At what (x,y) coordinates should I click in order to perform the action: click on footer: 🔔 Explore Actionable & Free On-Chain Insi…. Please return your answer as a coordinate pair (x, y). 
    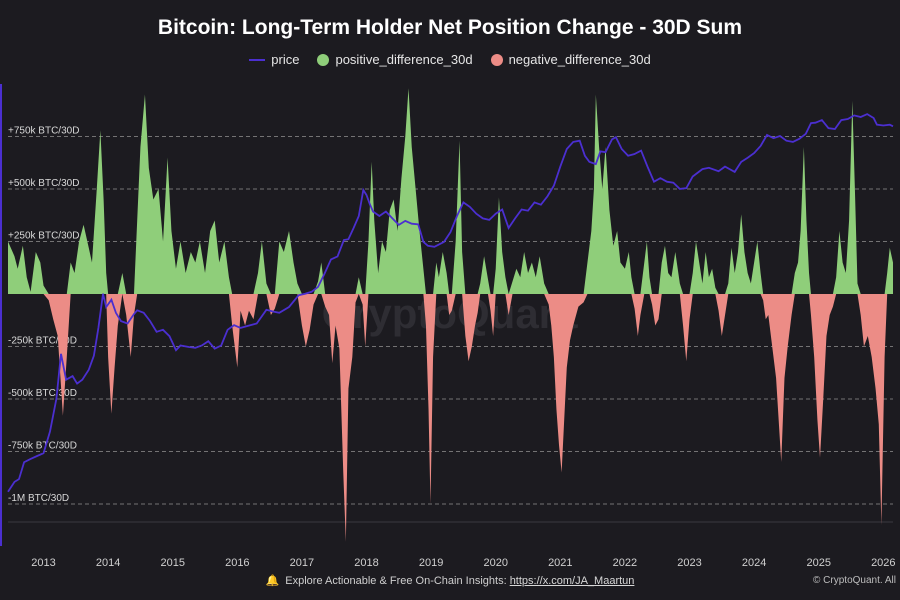
    Looking at the image, I should click on (450, 580).